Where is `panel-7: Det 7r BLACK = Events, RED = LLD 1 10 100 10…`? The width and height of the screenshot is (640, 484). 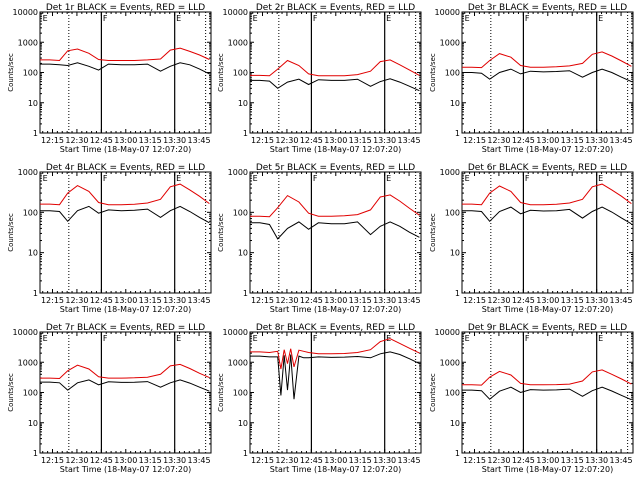
panel-7: Det 7r BLACK = Events, RED = LLD 1 10 100 10… is located at coordinates (109, 398).